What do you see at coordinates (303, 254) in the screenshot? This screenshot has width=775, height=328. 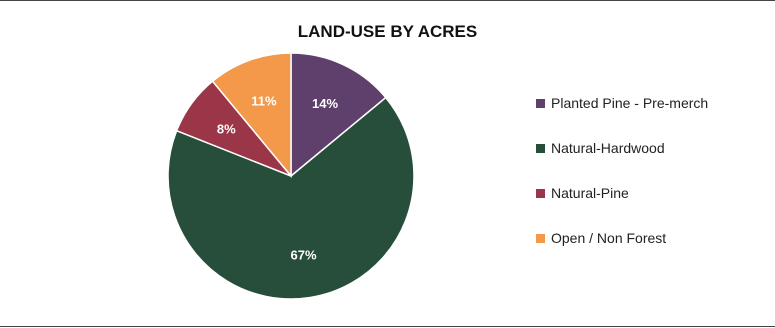 I see `data-label-natural-hardwood: 67%` at bounding box center [303, 254].